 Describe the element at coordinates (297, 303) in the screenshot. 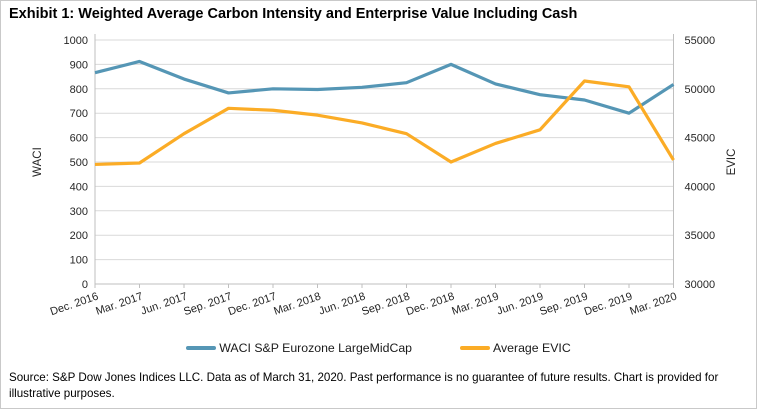

I see `x-axis-tick-label: Mar. 2018` at that location.